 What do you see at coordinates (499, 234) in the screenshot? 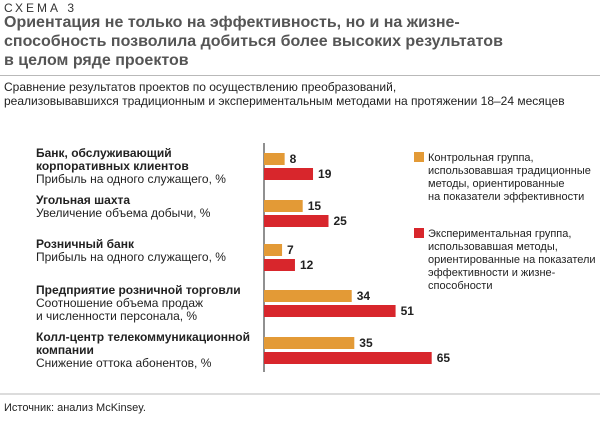
I see `legend-label: Экспериментальная группа,` at bounding box center [499, 234].